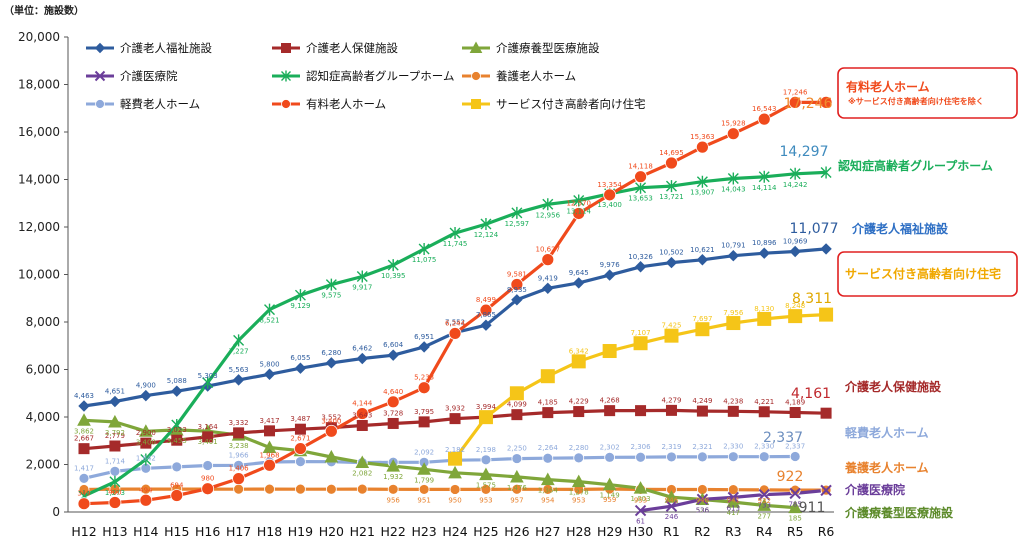  What do you see at coordinates (795, 446) in the screenshot?
I see `data-label: 2,337` at bounding box center [795, 446].